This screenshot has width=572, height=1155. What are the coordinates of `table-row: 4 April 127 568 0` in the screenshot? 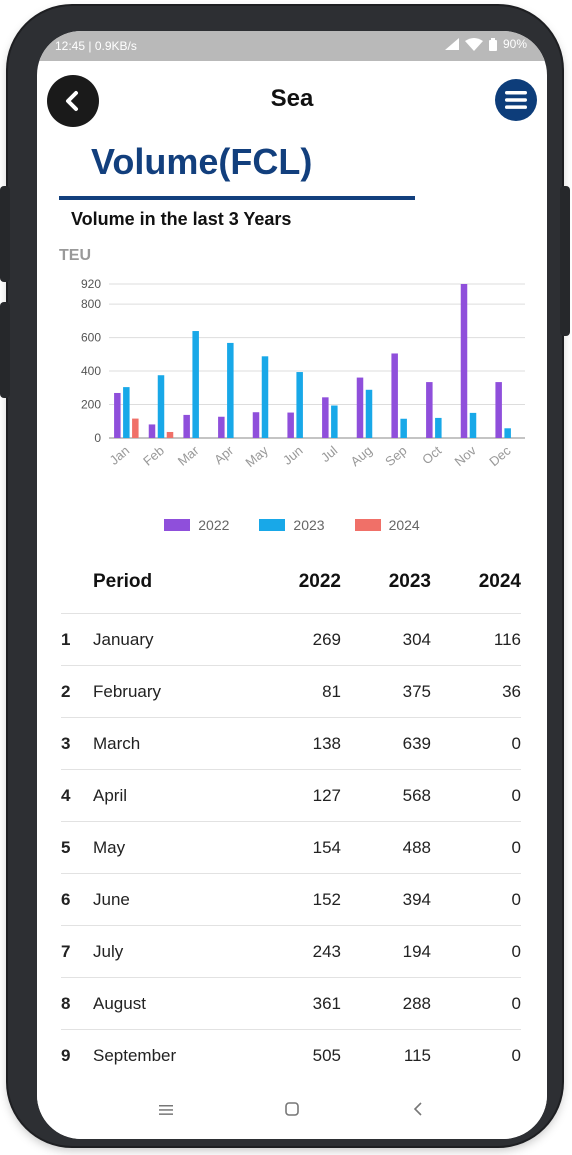 It's located at (291, 796).